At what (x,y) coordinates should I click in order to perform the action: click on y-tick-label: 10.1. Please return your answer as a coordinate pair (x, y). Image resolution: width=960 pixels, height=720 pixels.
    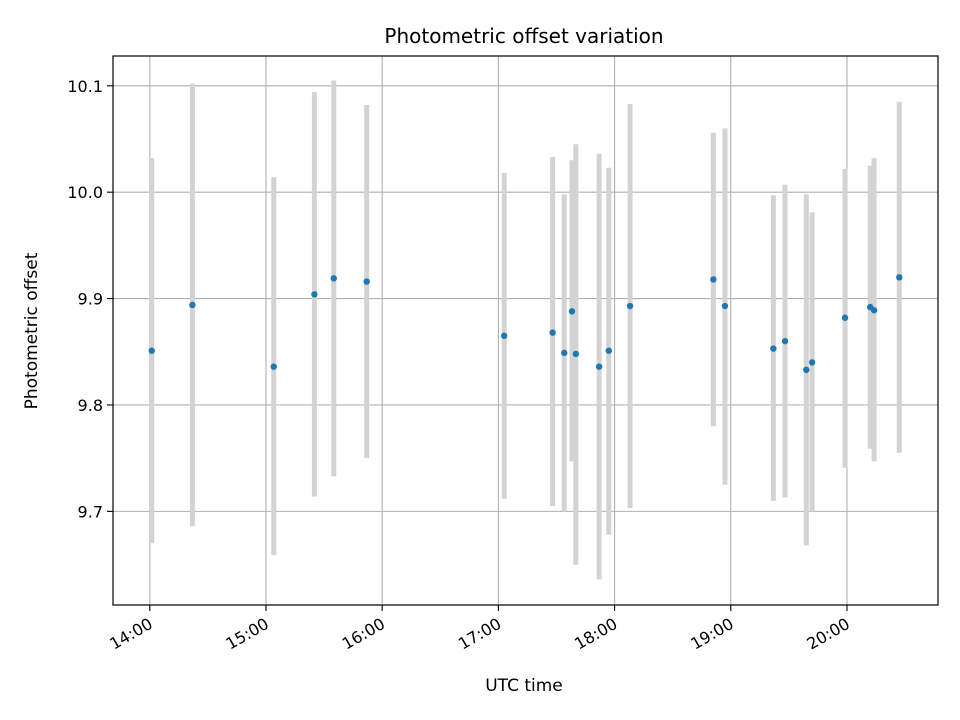
    Looking at the image, I should click on (85, 86).